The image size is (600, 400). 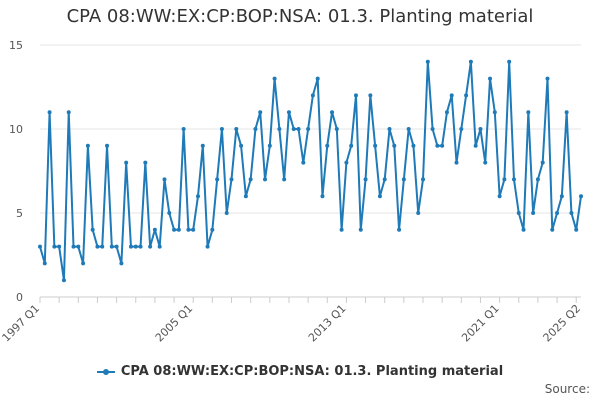 I want to click on x-tick-label: 1997 Q1, so click(x=21, y=323).